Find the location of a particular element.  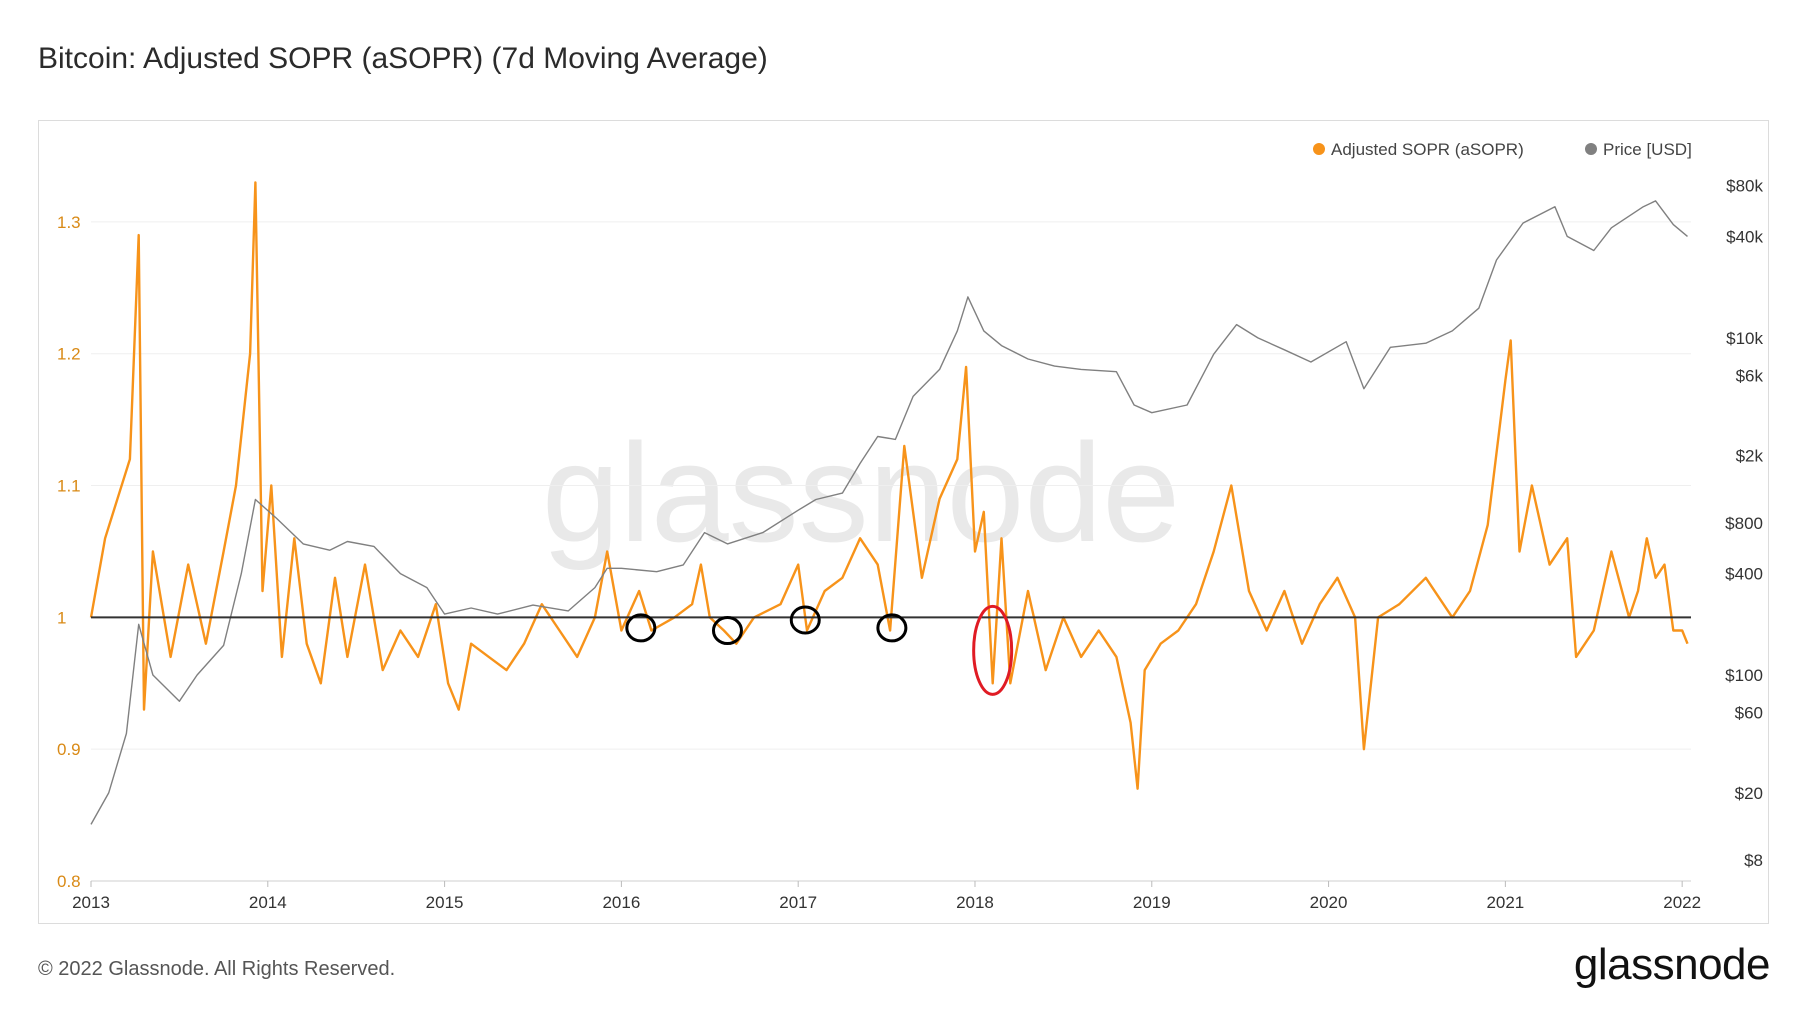

y-left-tick-label: 1 is located at coordinates (61, 617).